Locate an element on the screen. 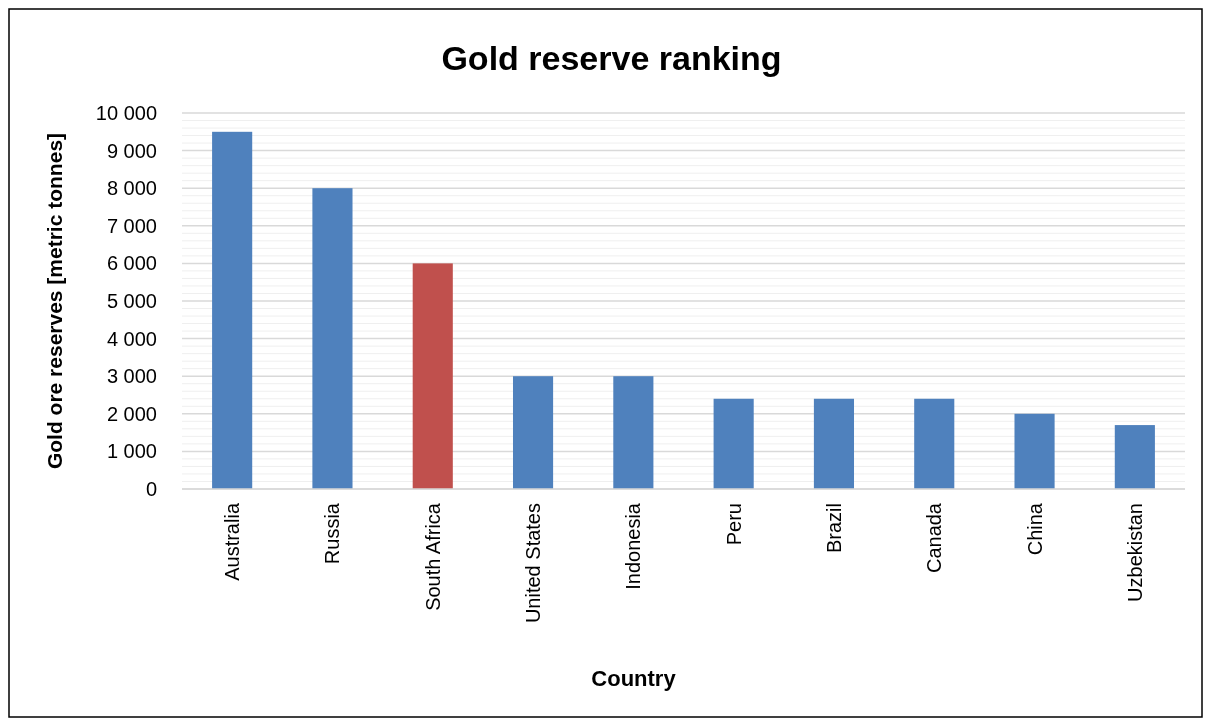  x-tick-label: Brazil is located at coordinates (833, 528).